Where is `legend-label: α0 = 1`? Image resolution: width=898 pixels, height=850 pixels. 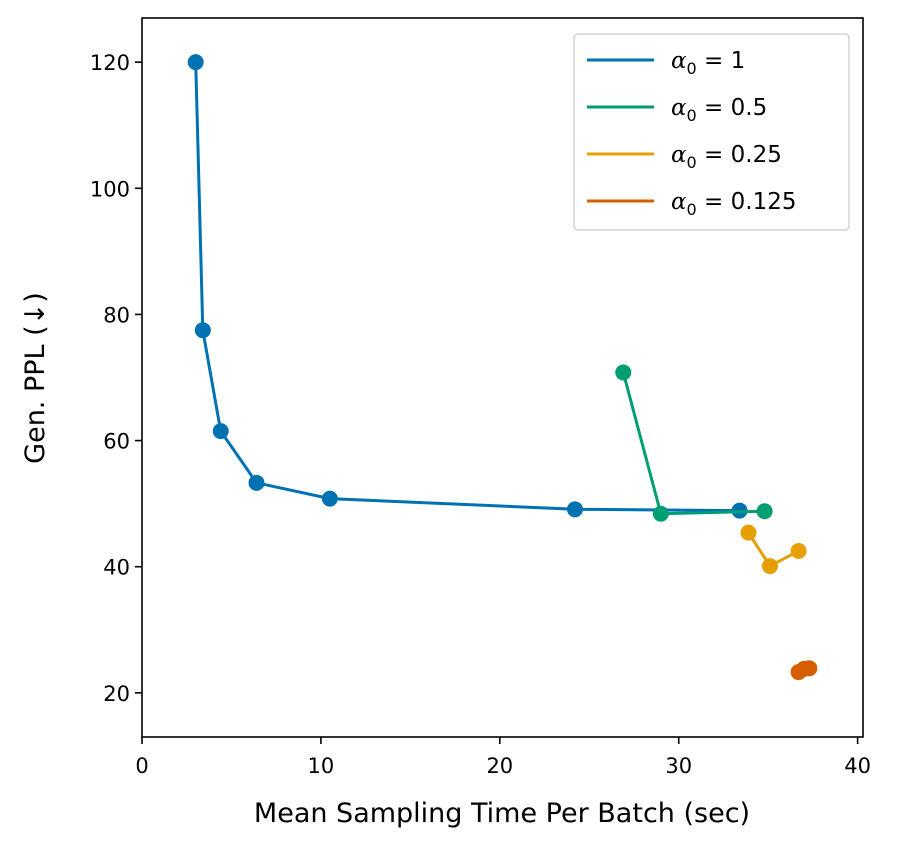
legend-label: α0 = 1 is located at coordinates (708, 63).